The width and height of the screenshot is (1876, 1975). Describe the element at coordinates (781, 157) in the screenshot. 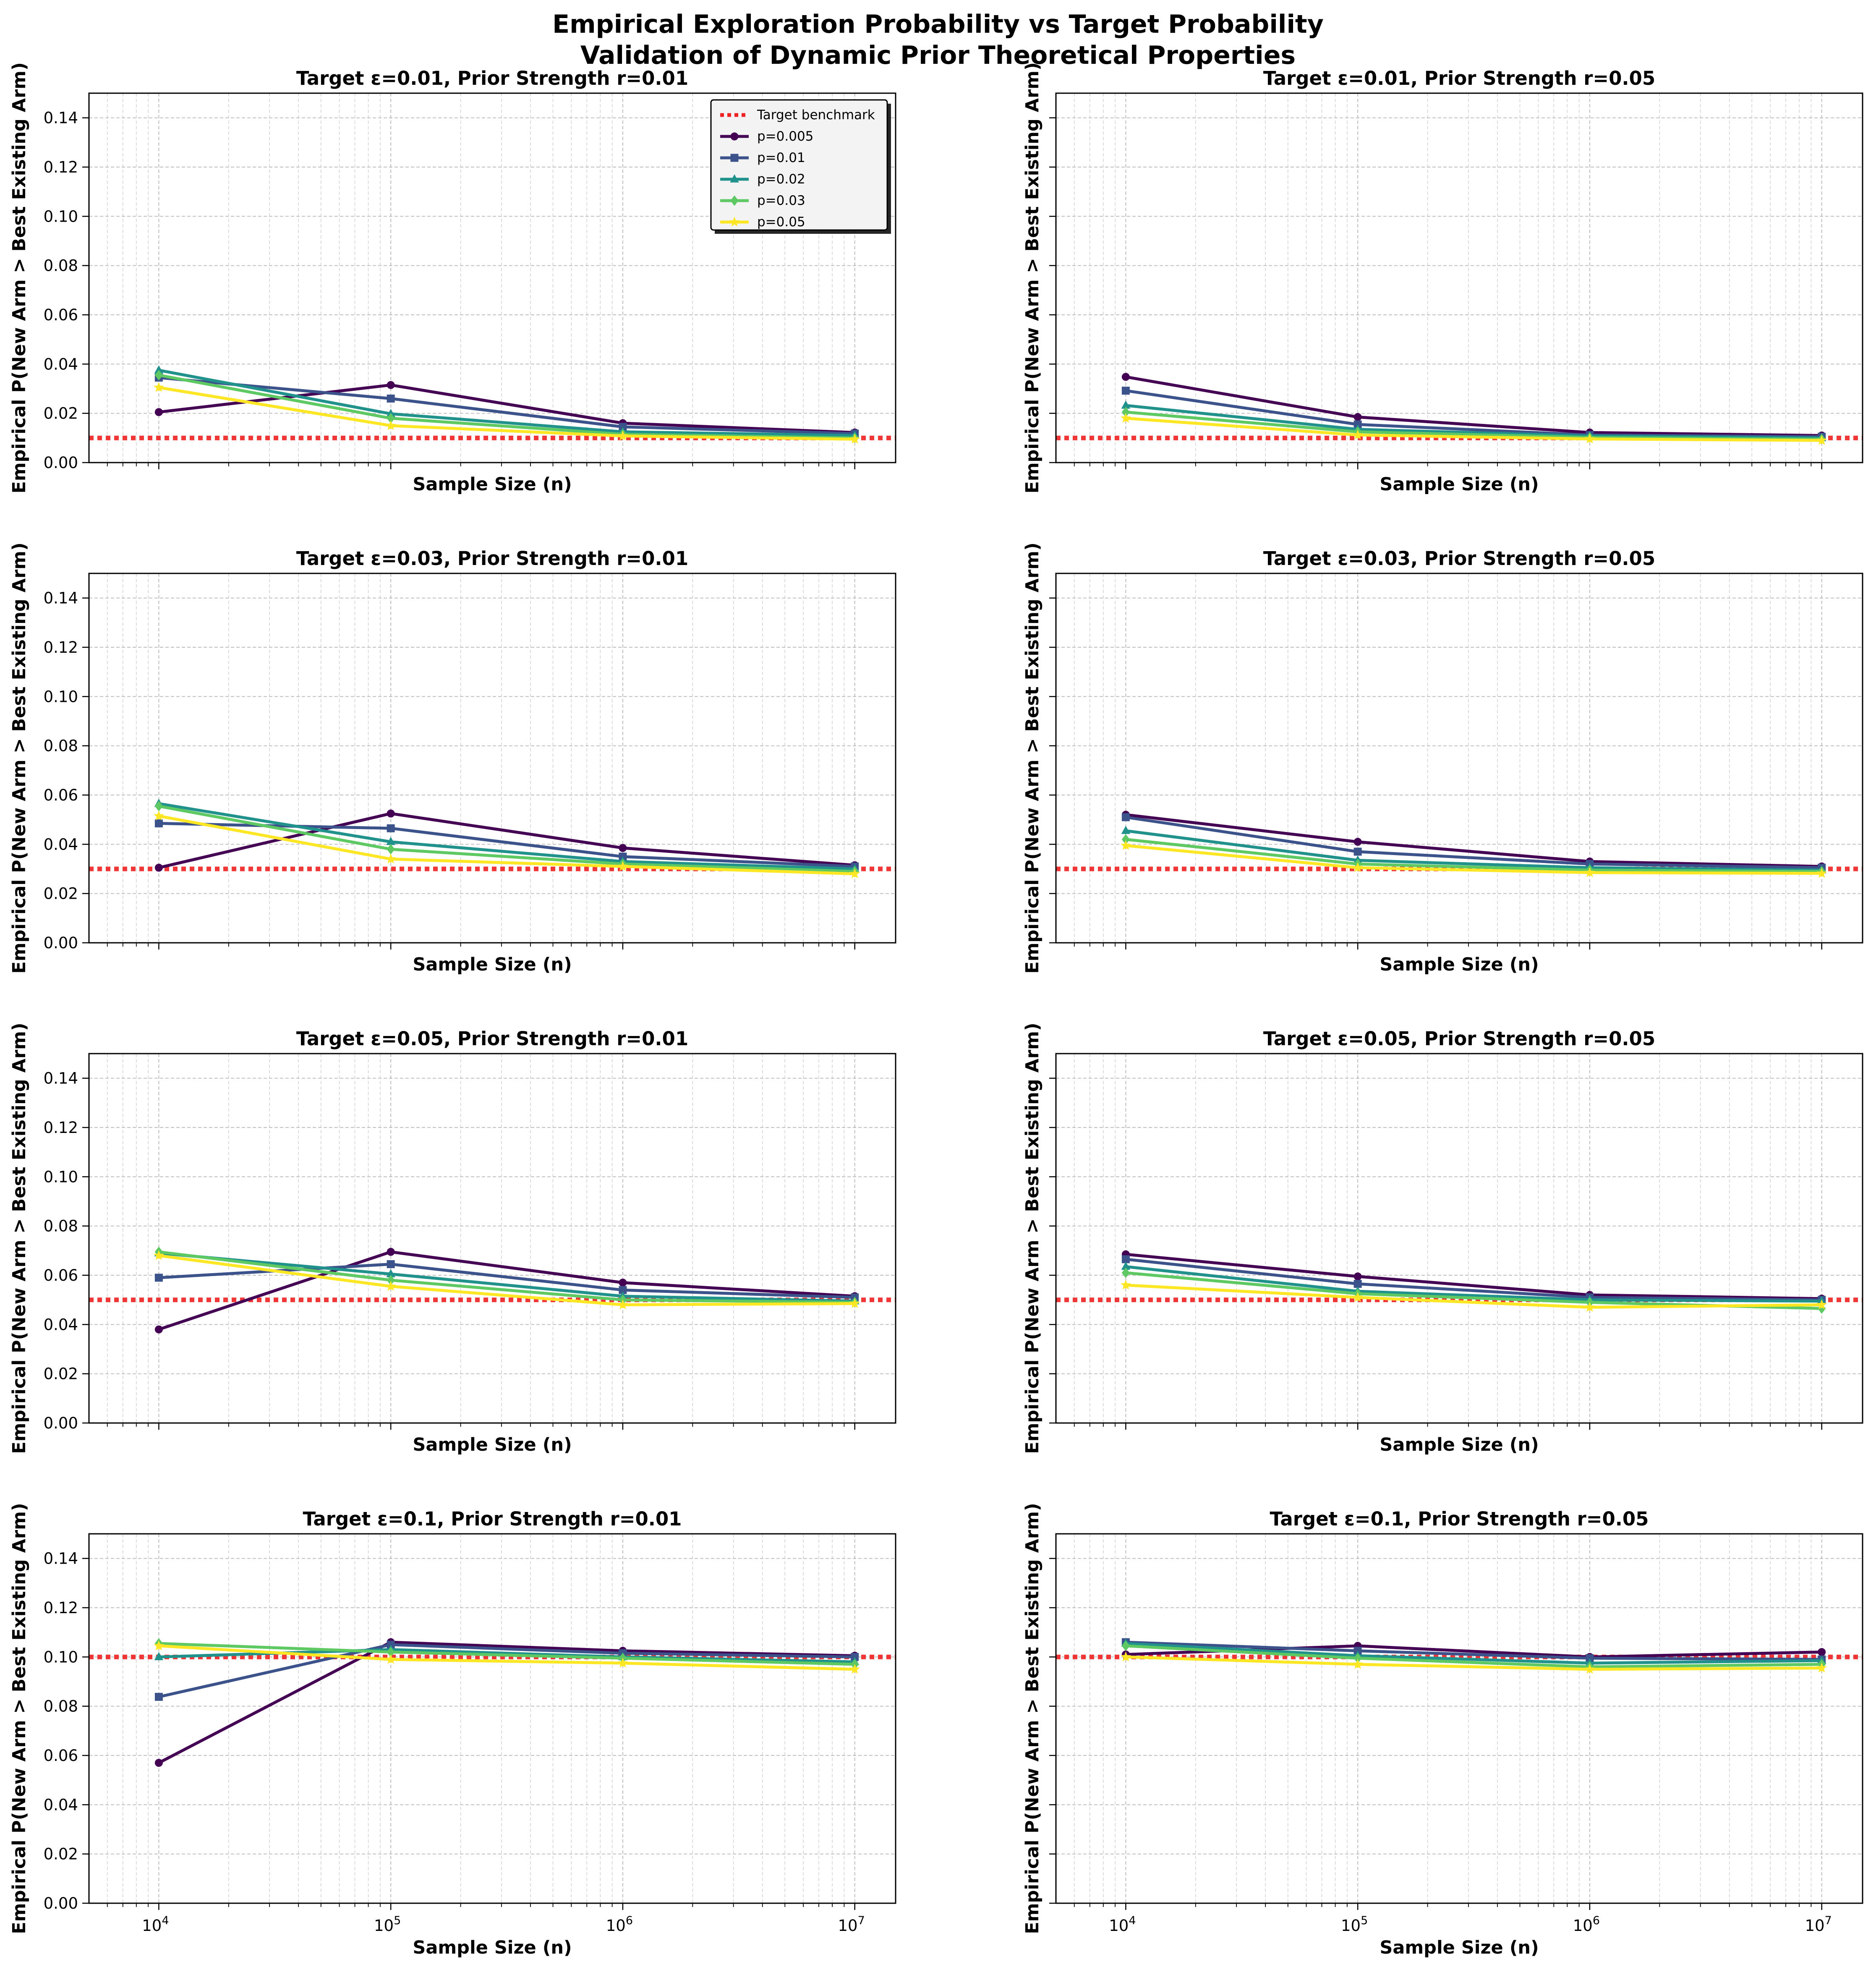

I see `legend-label: p=0.01` at that location.